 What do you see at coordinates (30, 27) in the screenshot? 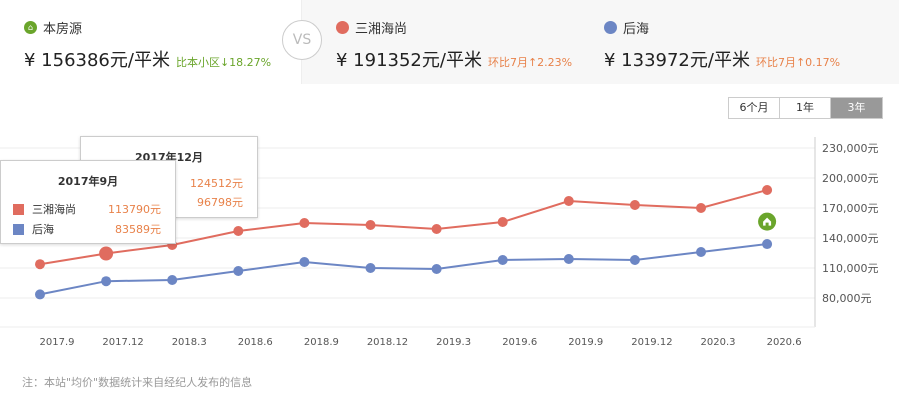
I see `home-icon: ⌂` at bounding box center [30, 27].